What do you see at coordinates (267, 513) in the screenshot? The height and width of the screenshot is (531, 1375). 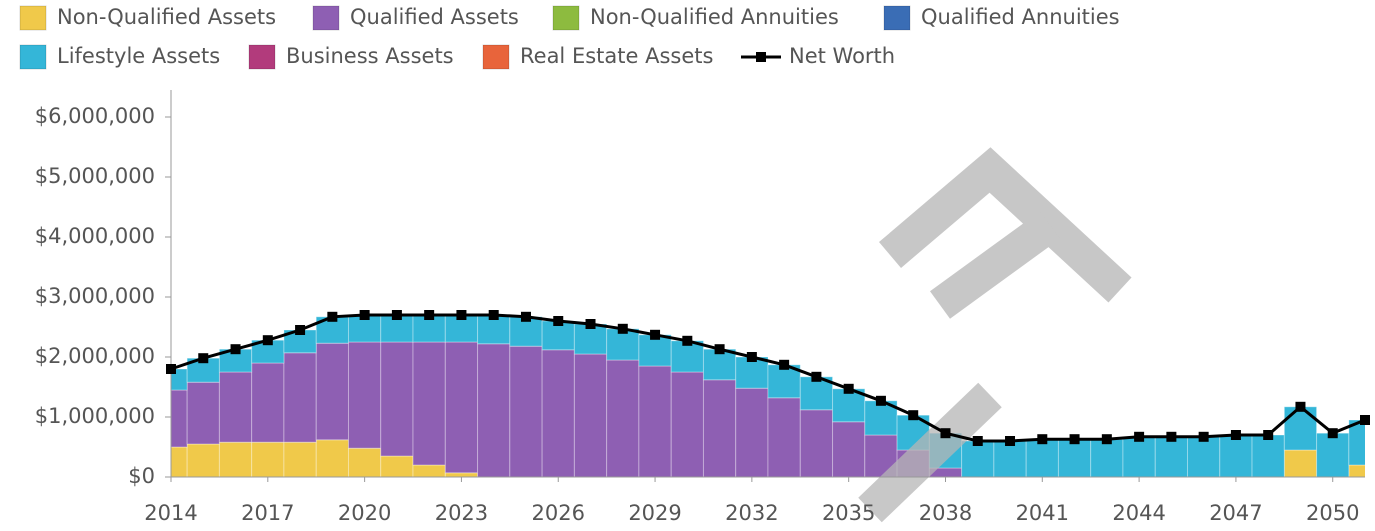 I see `x-tick-label: 2017` at bounding box center [267, 513].